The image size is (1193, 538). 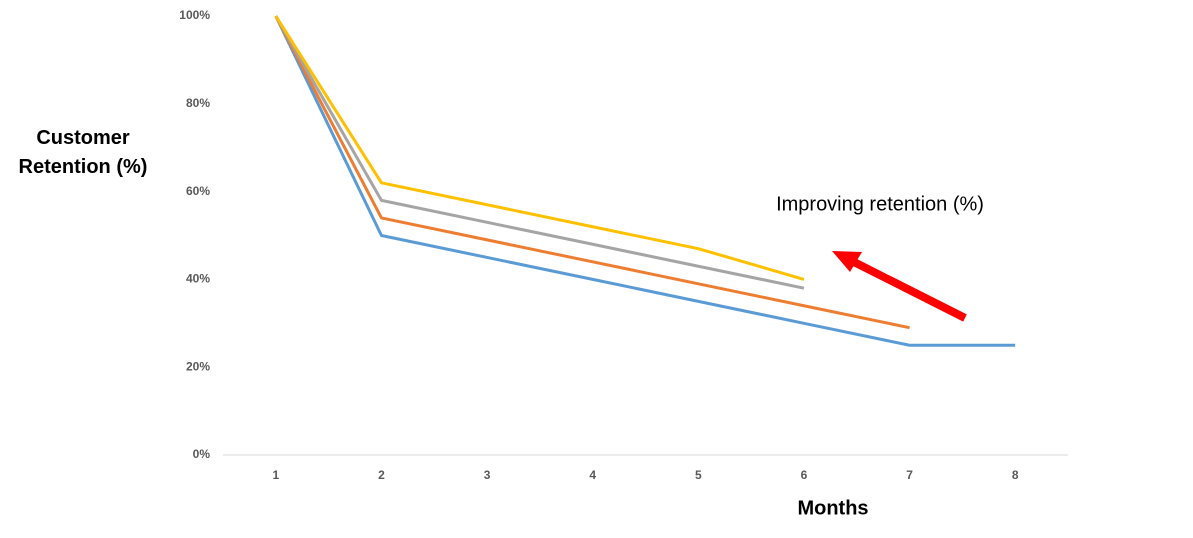 I want to click on x-tick-label: 2, so click(x=381, y=475).